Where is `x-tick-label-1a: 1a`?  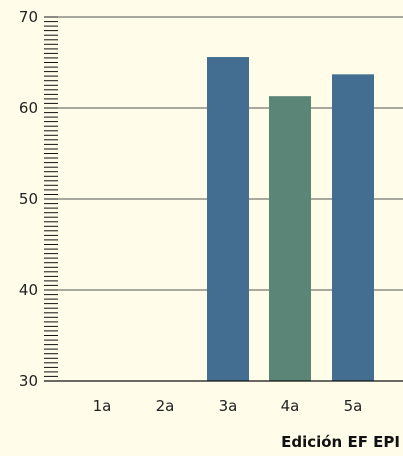
x-tick-label-1a: 1a is located at coordinates (102, 406).